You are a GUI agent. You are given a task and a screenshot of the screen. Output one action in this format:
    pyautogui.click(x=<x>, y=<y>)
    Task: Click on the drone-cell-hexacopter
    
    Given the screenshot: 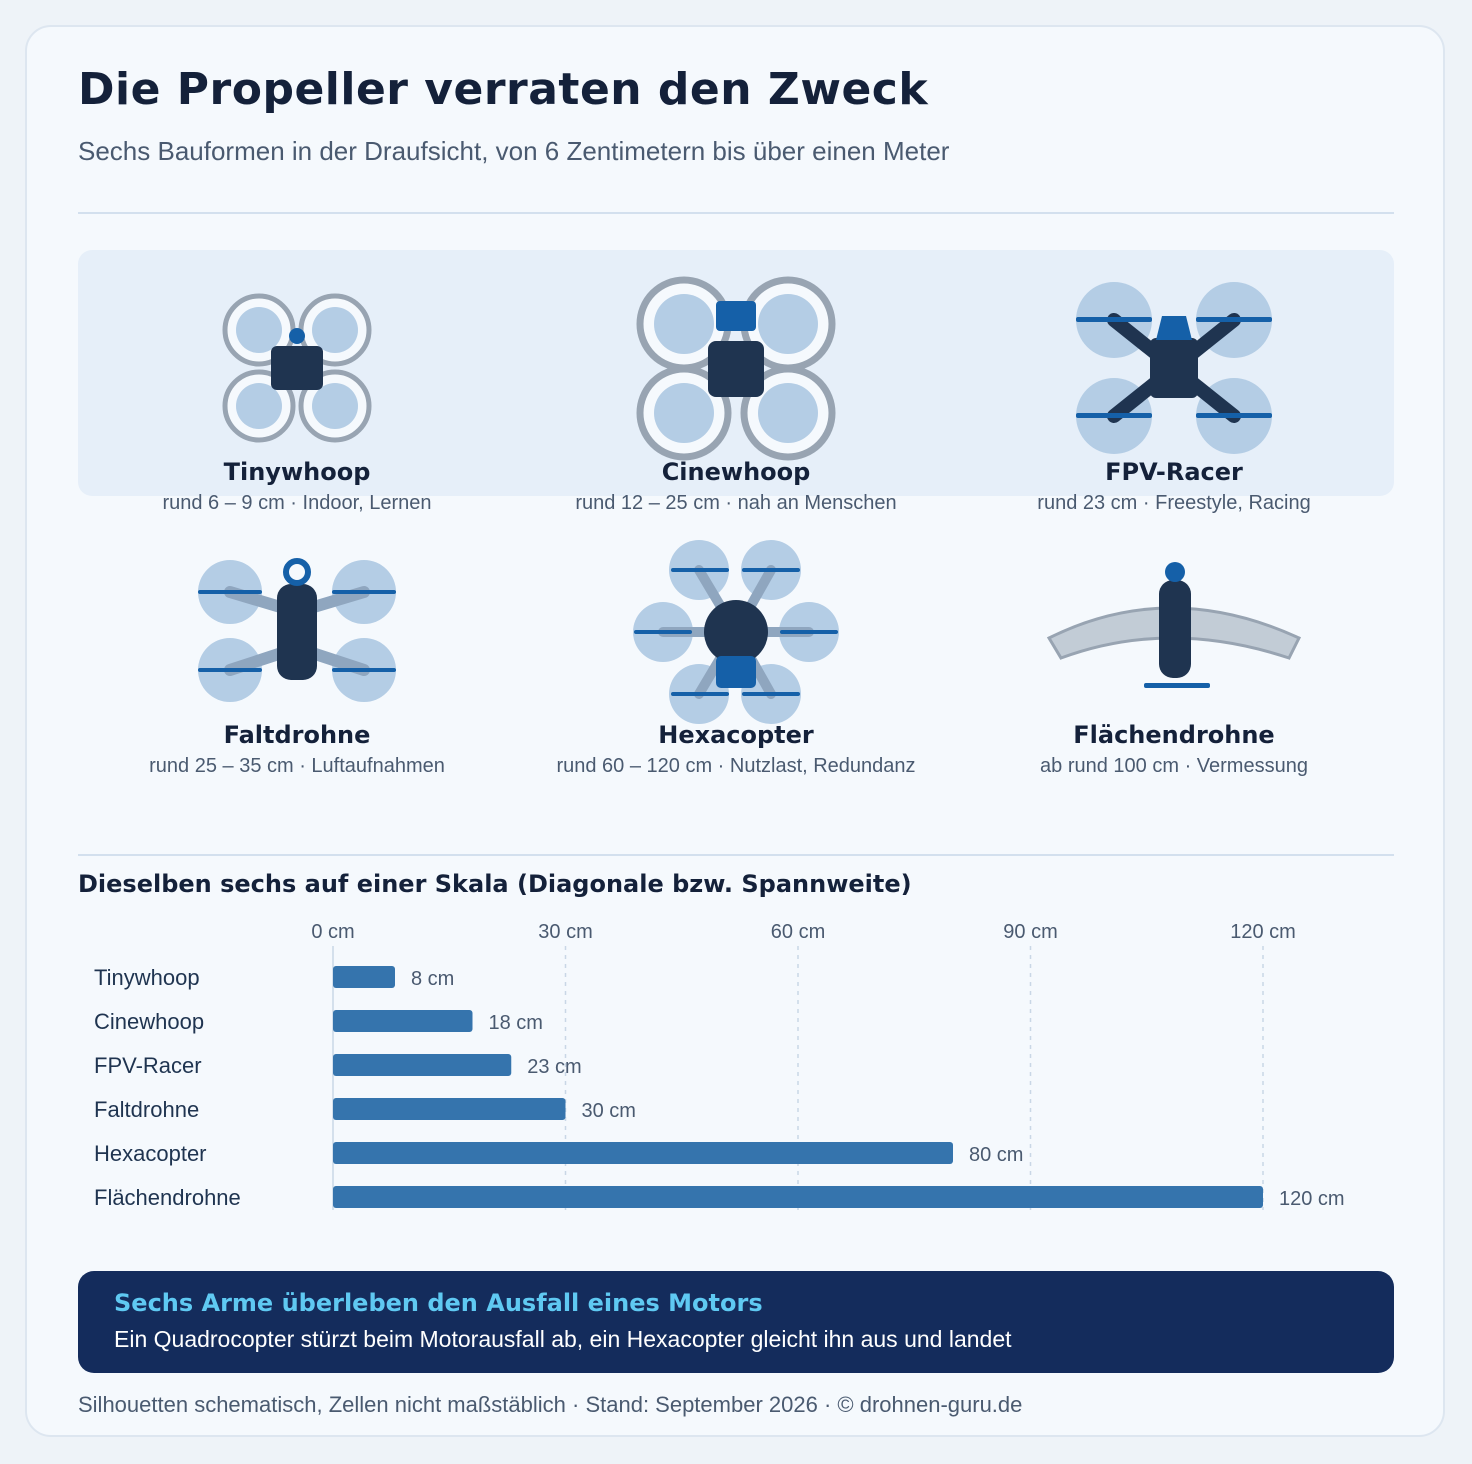 What is the action you would take?
    pyautogui.click(x=736, y=633)
    